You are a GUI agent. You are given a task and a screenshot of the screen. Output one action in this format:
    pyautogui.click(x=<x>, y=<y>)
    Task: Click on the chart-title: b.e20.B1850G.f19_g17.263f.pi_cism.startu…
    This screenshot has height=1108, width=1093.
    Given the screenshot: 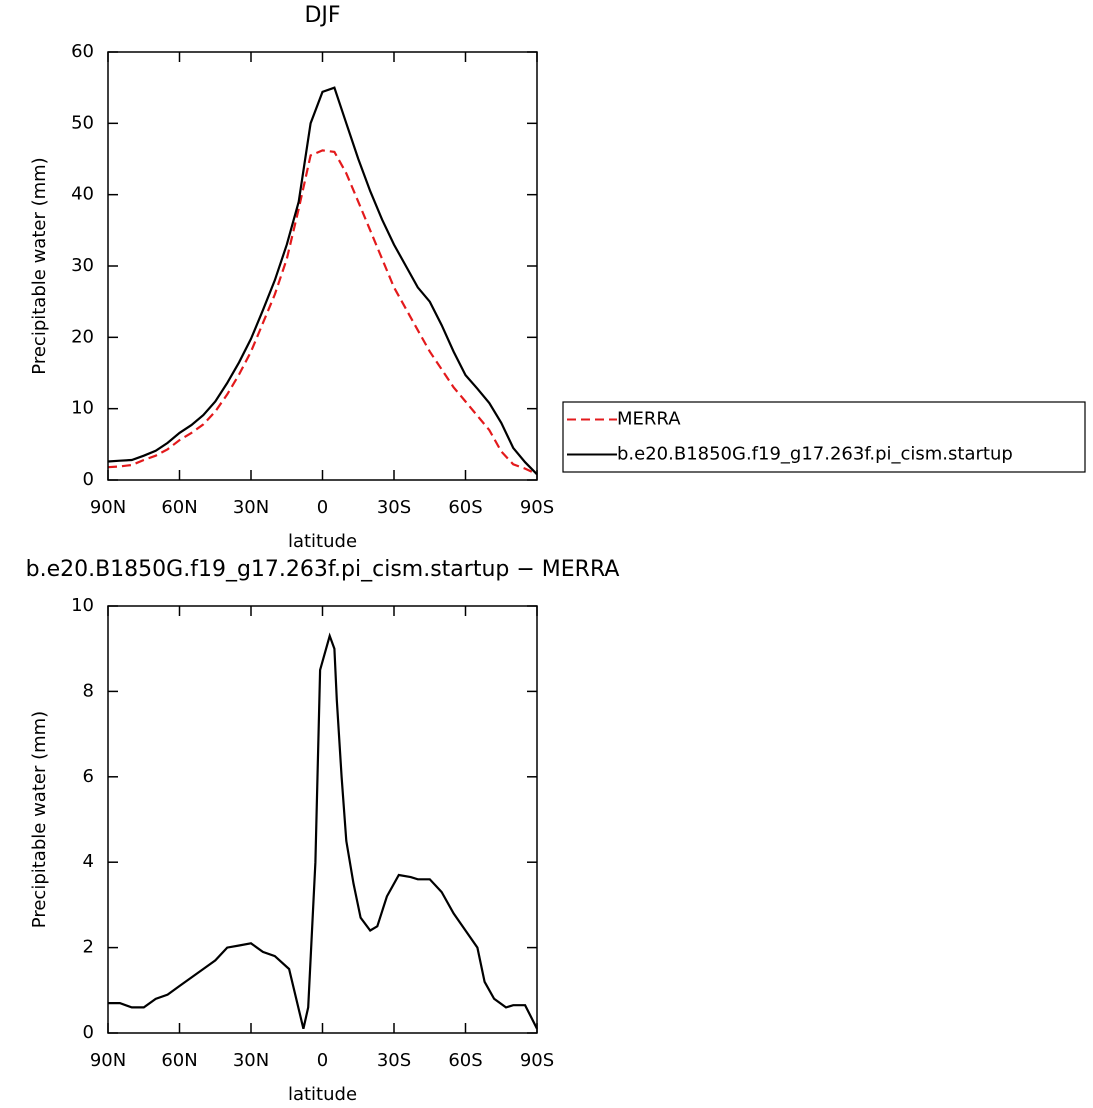 What is the action you would take?
    pyautogui.click(x=323, y=569)
    